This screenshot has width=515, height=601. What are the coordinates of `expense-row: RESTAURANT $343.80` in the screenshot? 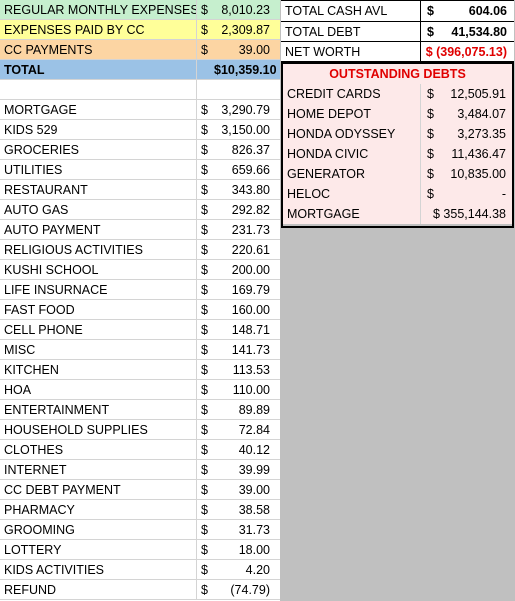 It's located at (140, 190).